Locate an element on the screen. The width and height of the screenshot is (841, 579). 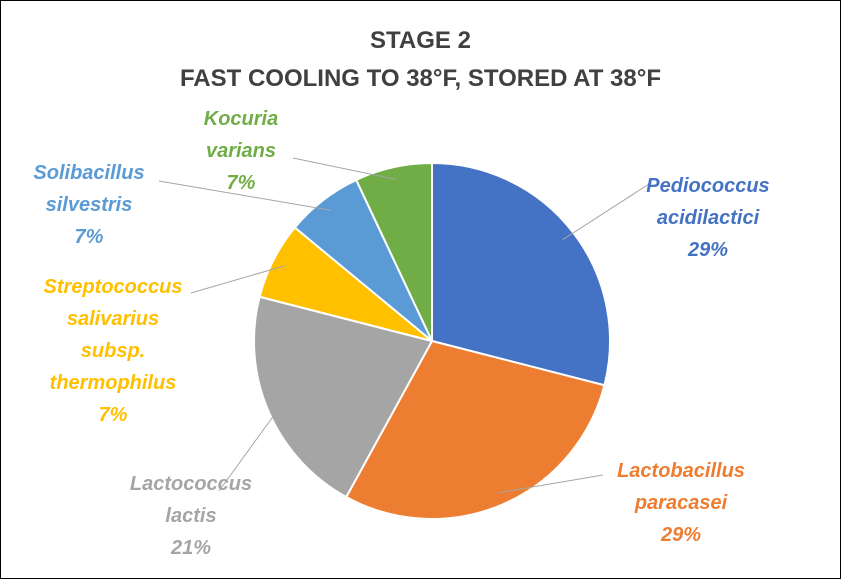
category-label: Solibacillus silvestris is located at coordinates (89, 189).